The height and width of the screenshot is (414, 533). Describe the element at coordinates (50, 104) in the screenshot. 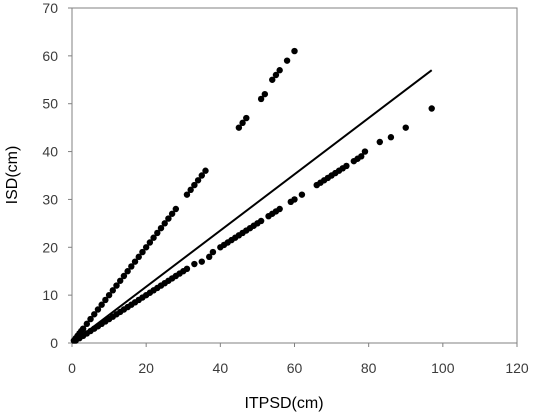

I see `y-tick-label: 50` at that location.